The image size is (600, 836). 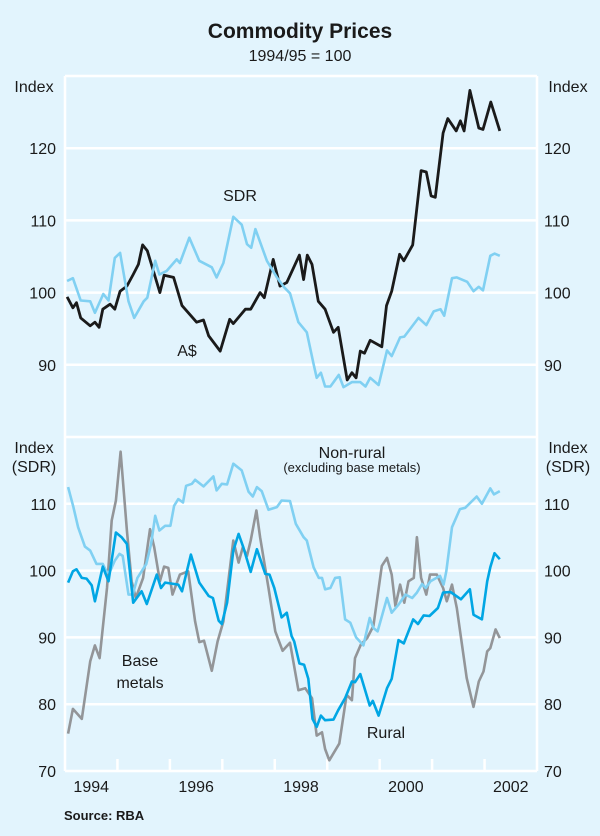 What do you see at coordinates (300, 31) in the screenshot?
I see `chart-title: Commodity Prices` at bounding box center [300, 31].